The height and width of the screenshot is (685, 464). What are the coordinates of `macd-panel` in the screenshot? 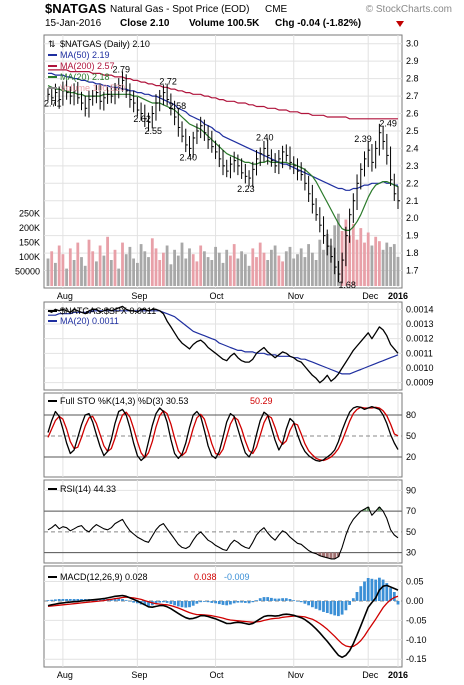 It's located at (223, 616).